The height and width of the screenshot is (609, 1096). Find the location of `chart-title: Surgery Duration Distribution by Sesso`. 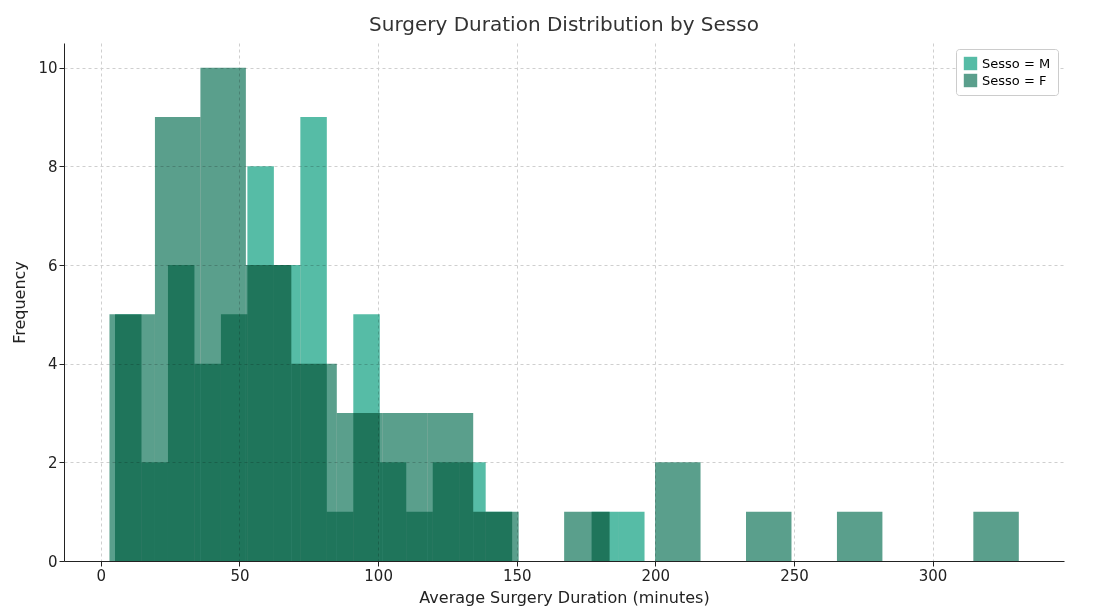

chart-title: Surgery Duration Distribution by Sesso is located at coordinates (564, 24).